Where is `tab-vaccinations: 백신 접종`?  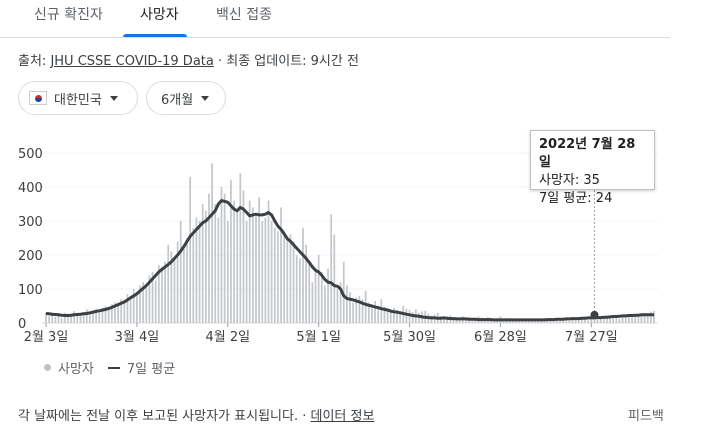 tab-vaccinations: 백신 접종 is located at coordinates (244, 15).